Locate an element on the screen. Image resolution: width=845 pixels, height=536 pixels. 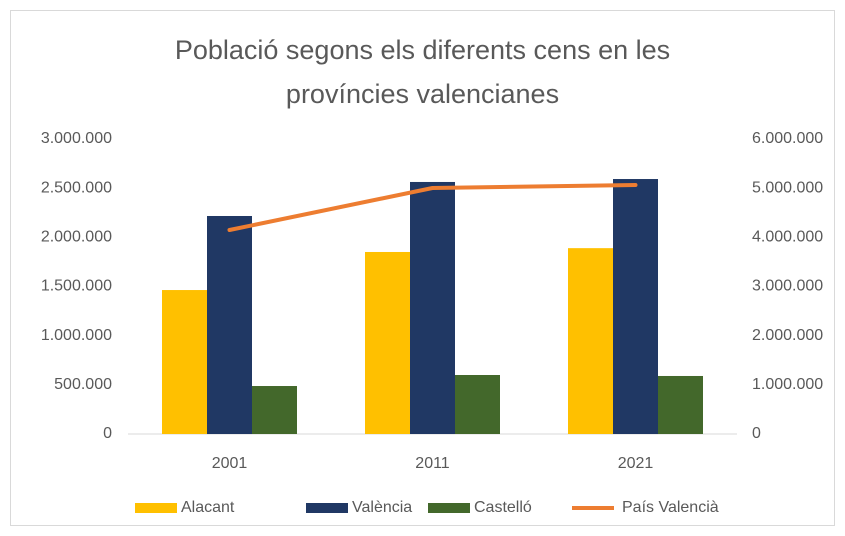
y-tick-label: 3.000.000 is located at coordinates (76, 138).